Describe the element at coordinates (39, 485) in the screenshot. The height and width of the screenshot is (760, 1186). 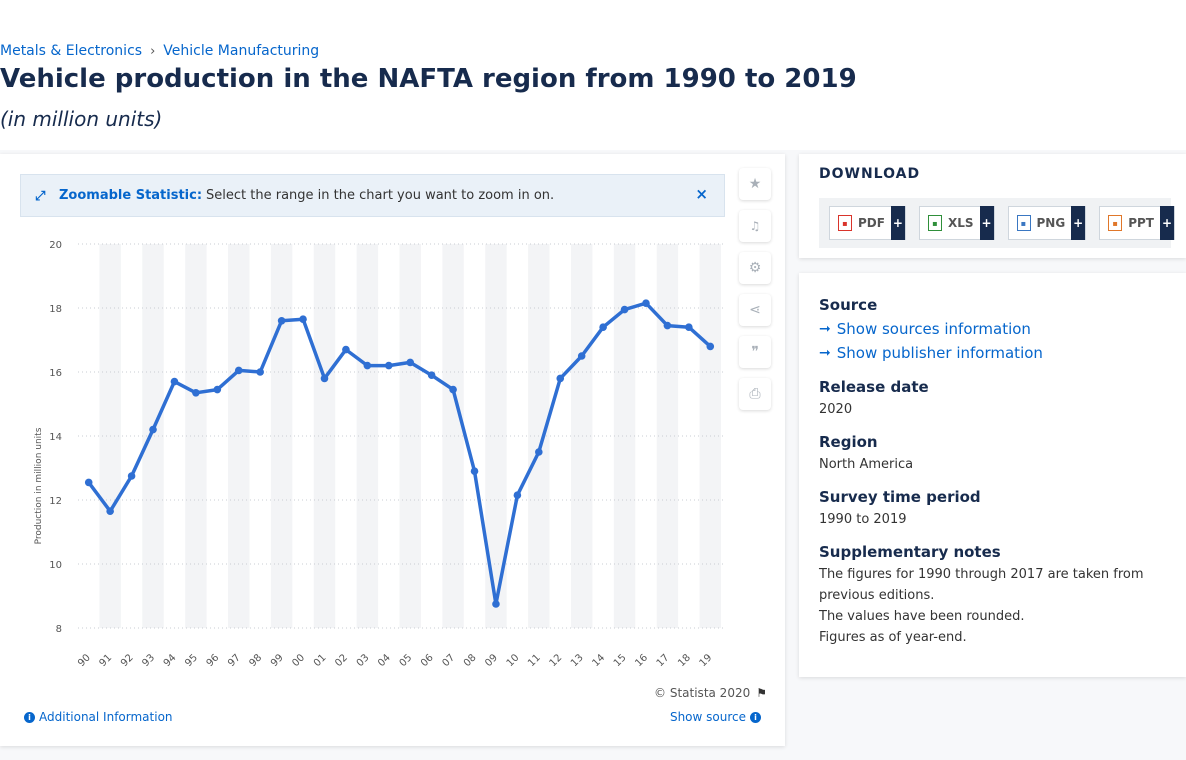
I see `y-axis-label: Production in million units` at that location.